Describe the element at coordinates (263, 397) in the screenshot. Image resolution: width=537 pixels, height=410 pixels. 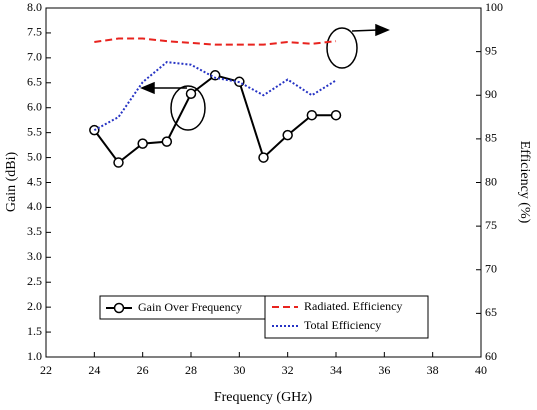
I see `x-axis-label: Frequency (GHz)` at that location.